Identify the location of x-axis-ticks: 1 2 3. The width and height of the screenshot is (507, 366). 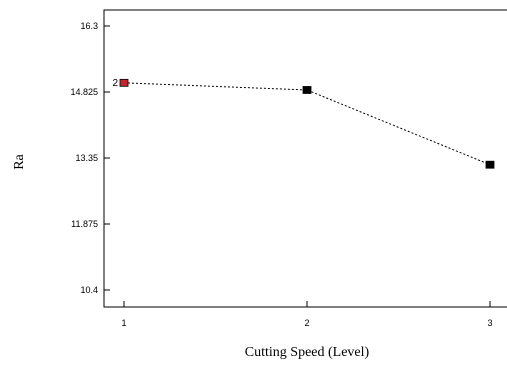
(307, 314).